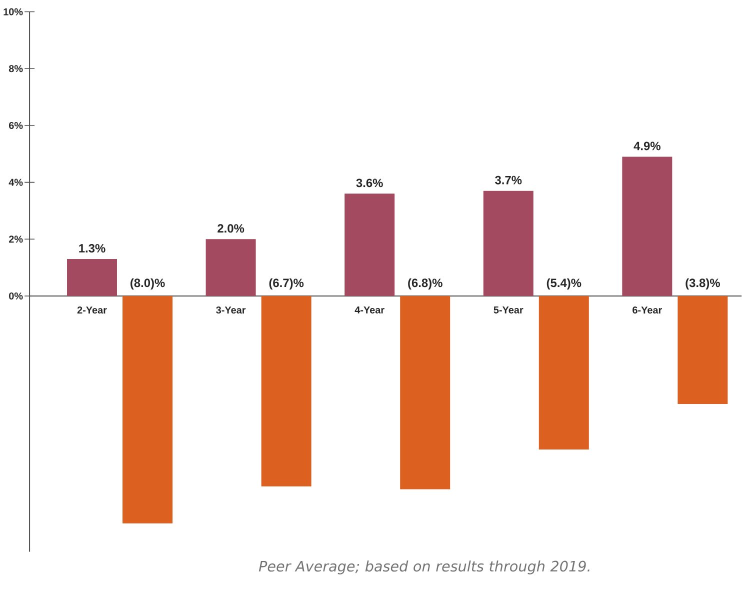 This screenshot has width=742, height=609. What do you see at coordinates (647, 146) in the screenshot?
I see `data-label: 4.9%` at bounding box center [647, 146].